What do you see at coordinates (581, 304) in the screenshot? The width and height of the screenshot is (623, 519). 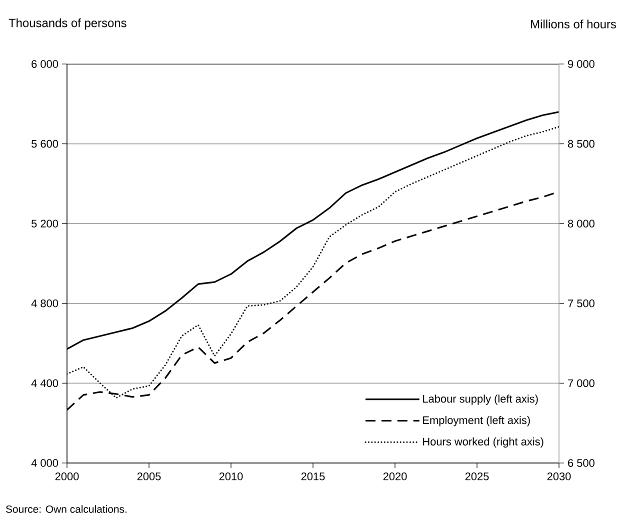 I see `y2-tick-label: 7 500` at bounding box center [581, 304].